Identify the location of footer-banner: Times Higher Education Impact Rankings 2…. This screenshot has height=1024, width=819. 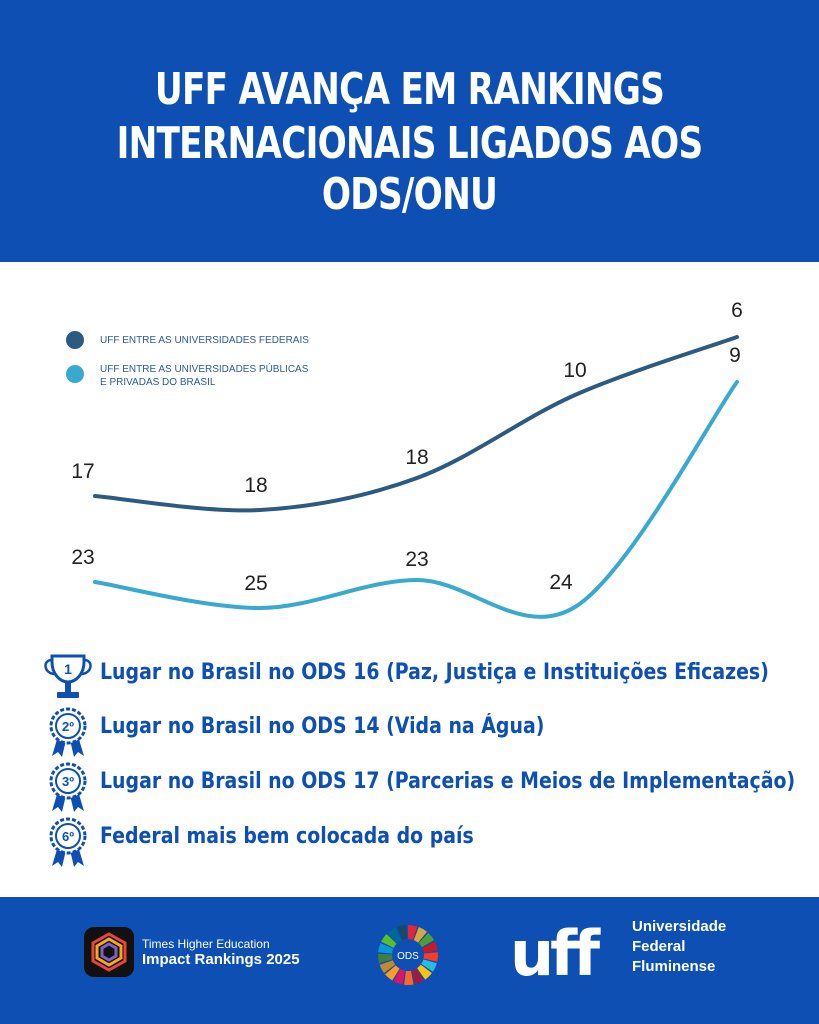
(409, 960).